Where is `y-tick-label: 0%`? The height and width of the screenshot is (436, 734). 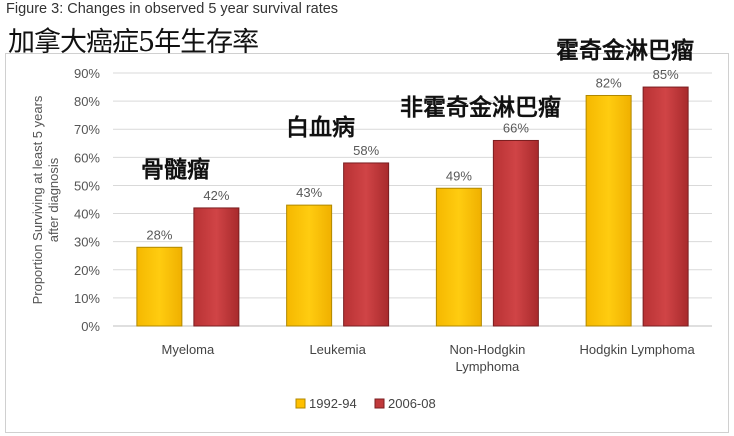 y-tick-label: 0% is located at coordinates (90, 326).